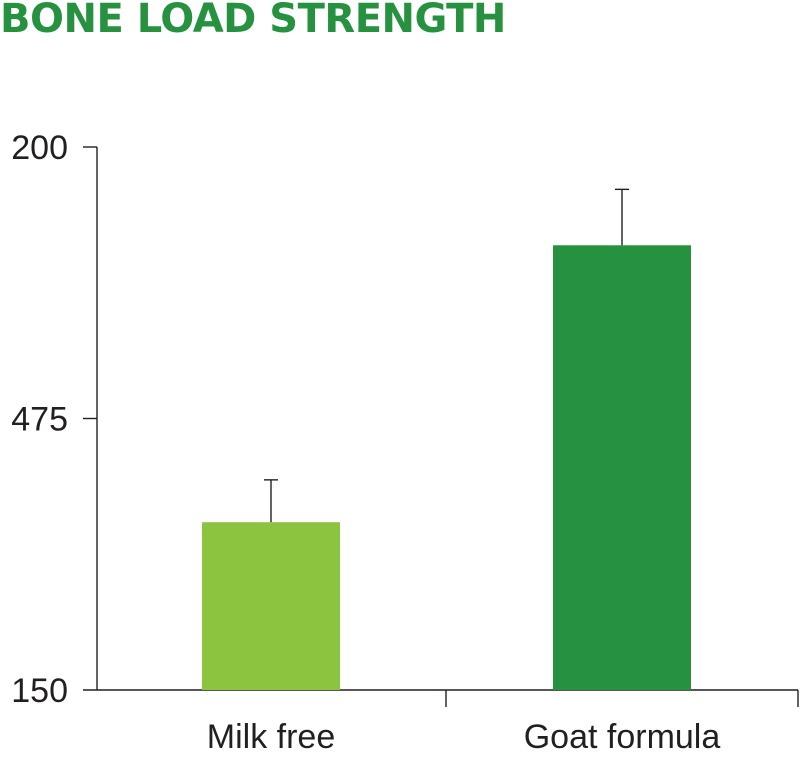 This screenshot has width=800, height=763. Describe the element at coordinates (39, 148) in the screenshot. I see `y-tick-label: 200` at that location.